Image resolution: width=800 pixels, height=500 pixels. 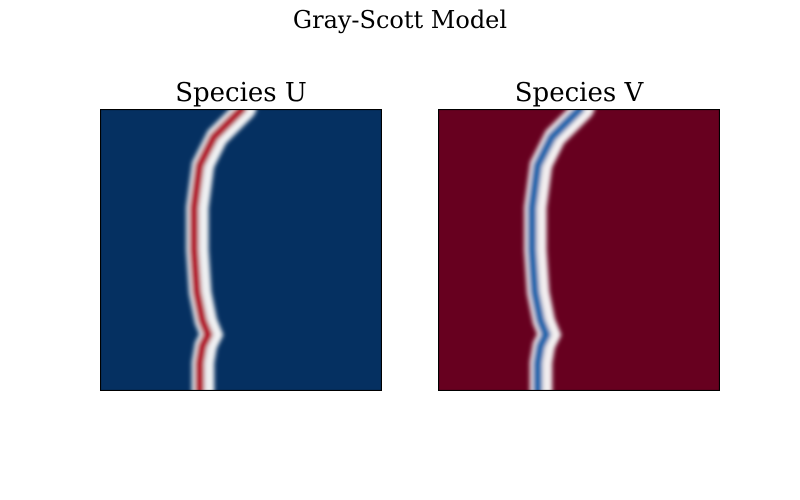 I want to click on panel-title-species-v: Species V, so click(x=579, y=93).